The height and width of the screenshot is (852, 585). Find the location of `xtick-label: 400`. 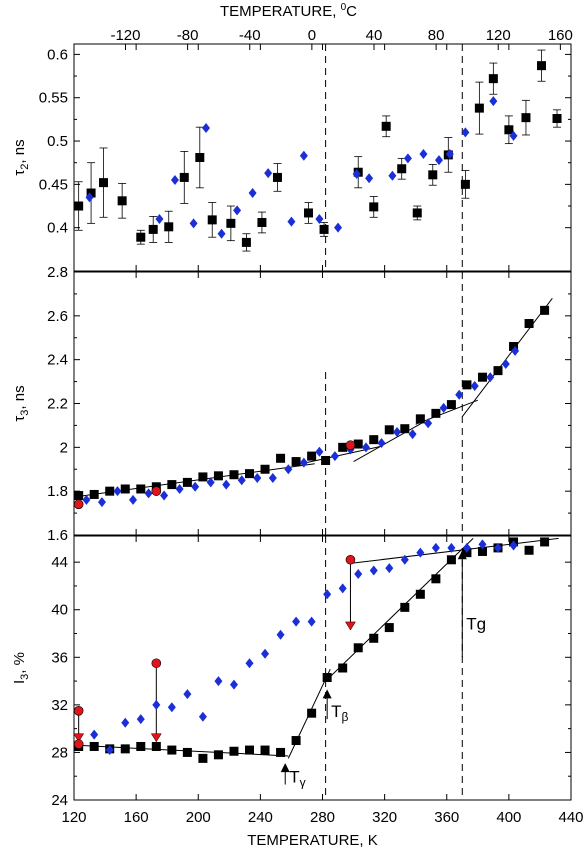

xtick-label: 400 is located at coordinates (508, 817).